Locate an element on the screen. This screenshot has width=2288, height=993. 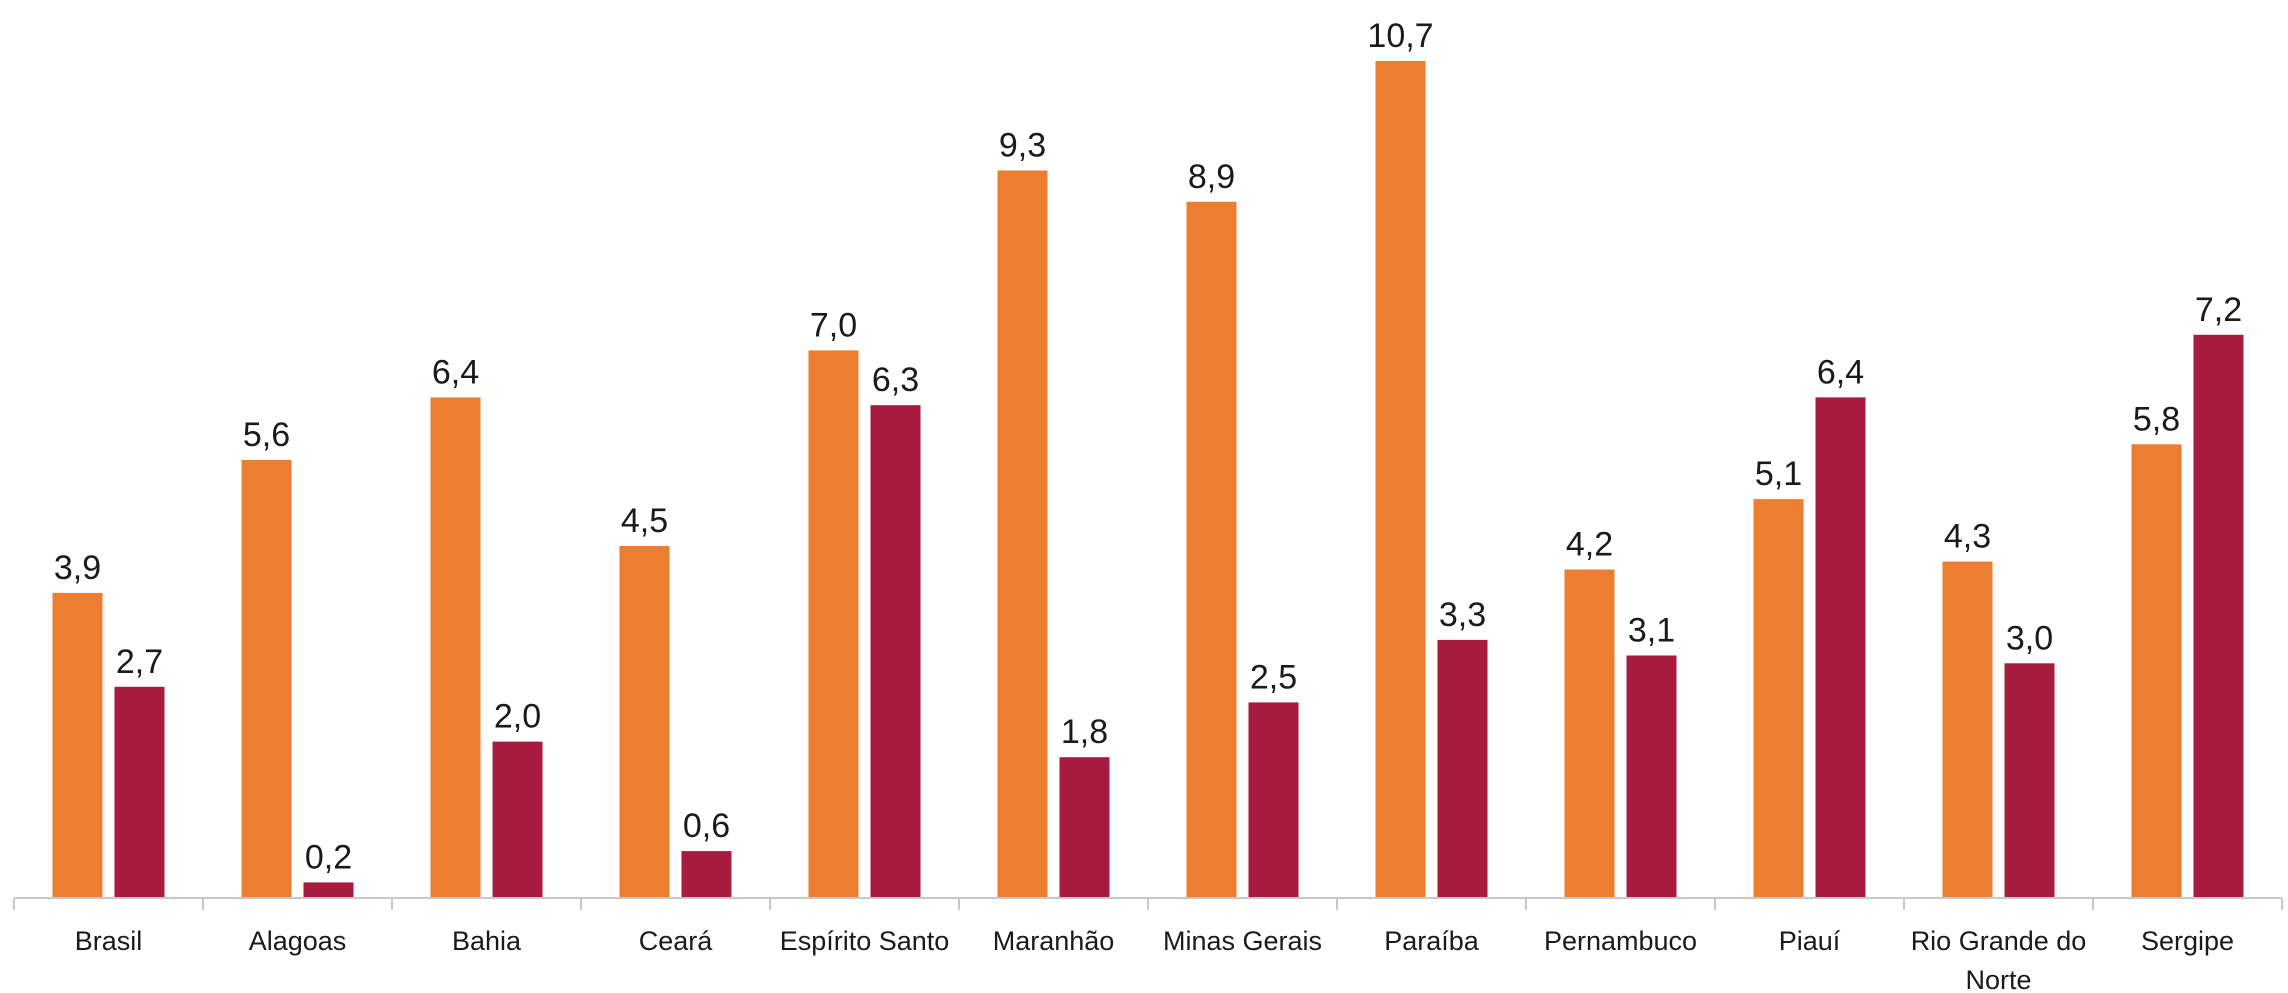
data-label-series-2-2: 2,0 is located at coordinates (517, 717).